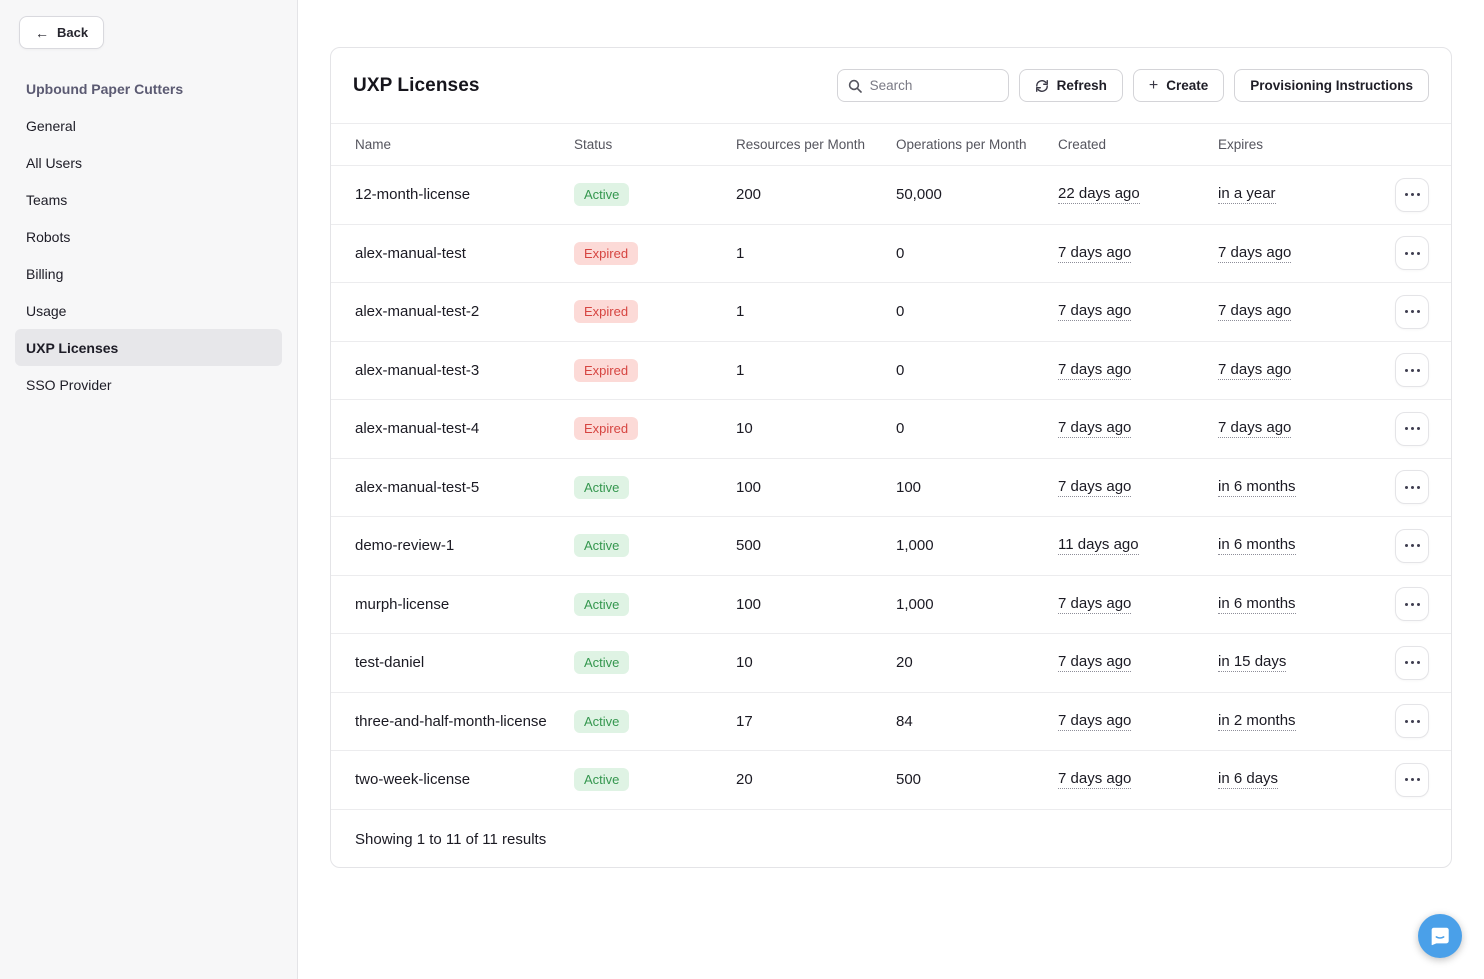  What do you see at coordinates (148, 384) in the screenshot?
I see `sidebar-item-sso-provider: SSO Provider` at bounding box center [148, 384].